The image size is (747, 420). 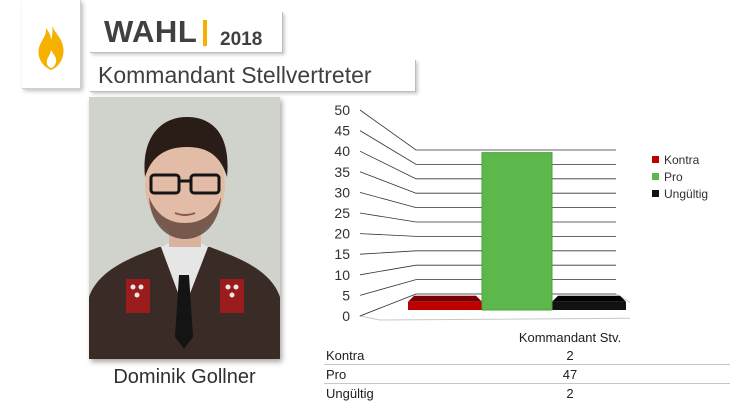 What do you see at coordinates (346, 316) in the screenshot?
I see `y-tick-label: 0` at bounding box center [346, 316].